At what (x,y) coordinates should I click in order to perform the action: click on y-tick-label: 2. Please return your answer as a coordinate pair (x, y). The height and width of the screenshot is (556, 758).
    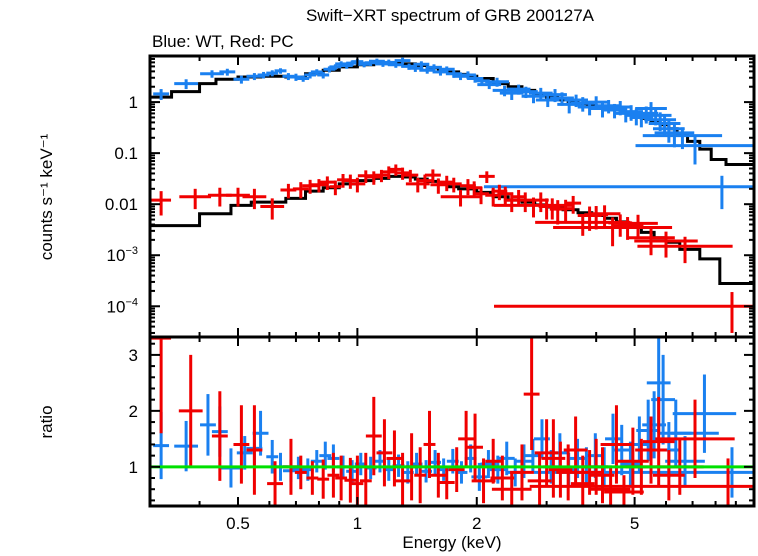
    Looking at the image, I should click on (133, 411).